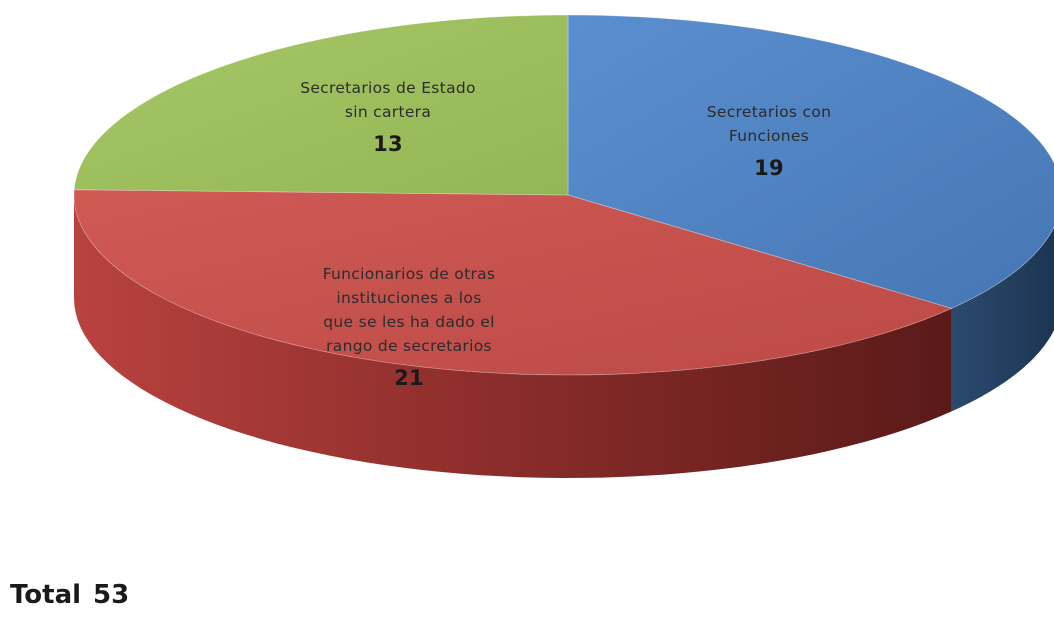 The image size is (1054, 622). I want to click on slice-label-secretarios-funciones: Secretarios con Funciones 19, so click(769, 142).